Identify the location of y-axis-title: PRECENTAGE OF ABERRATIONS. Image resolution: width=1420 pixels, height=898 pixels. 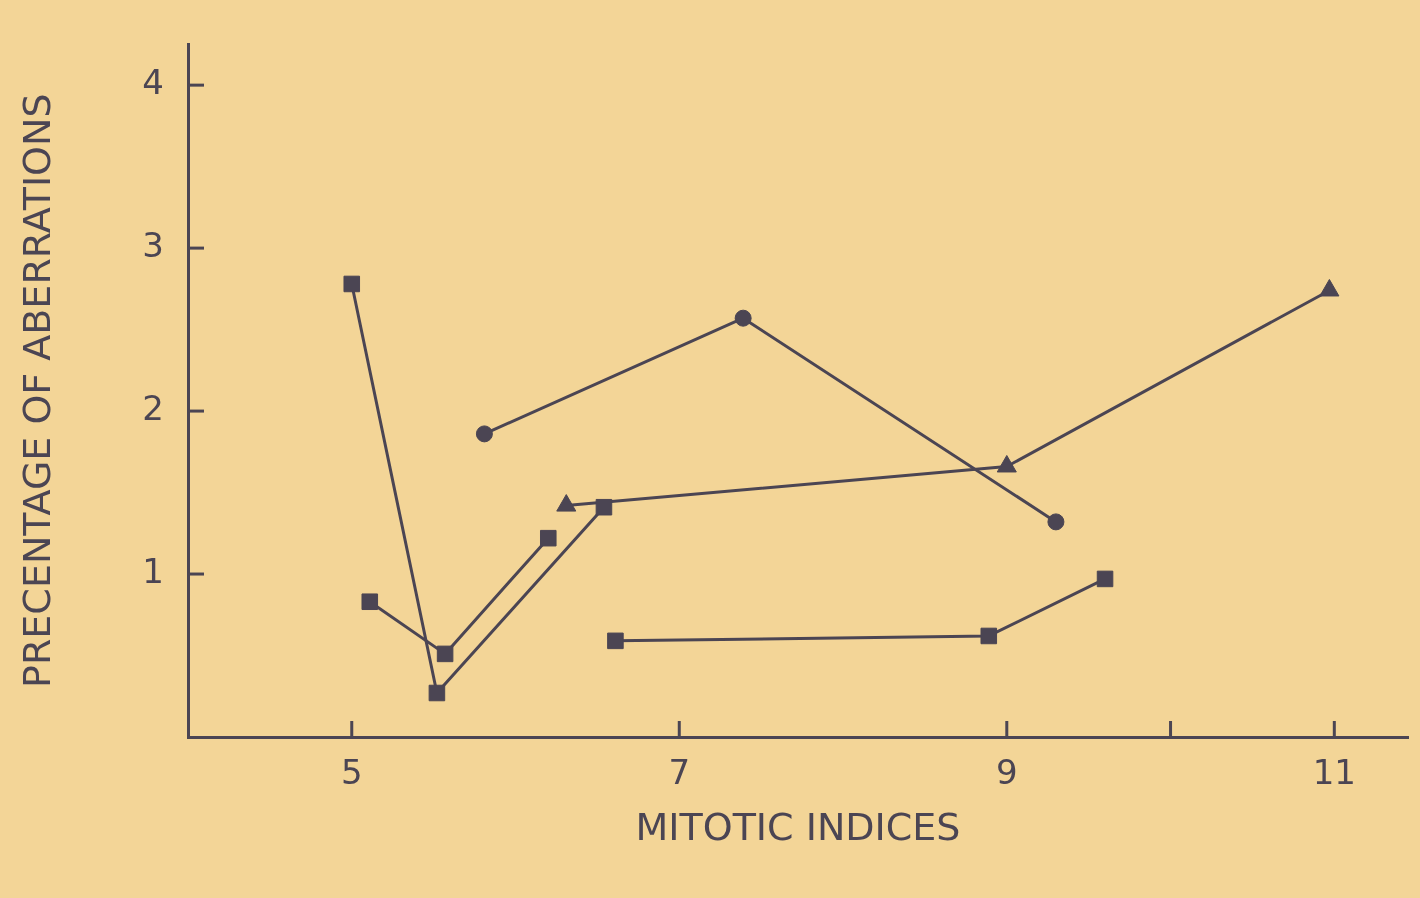
(36, 390).